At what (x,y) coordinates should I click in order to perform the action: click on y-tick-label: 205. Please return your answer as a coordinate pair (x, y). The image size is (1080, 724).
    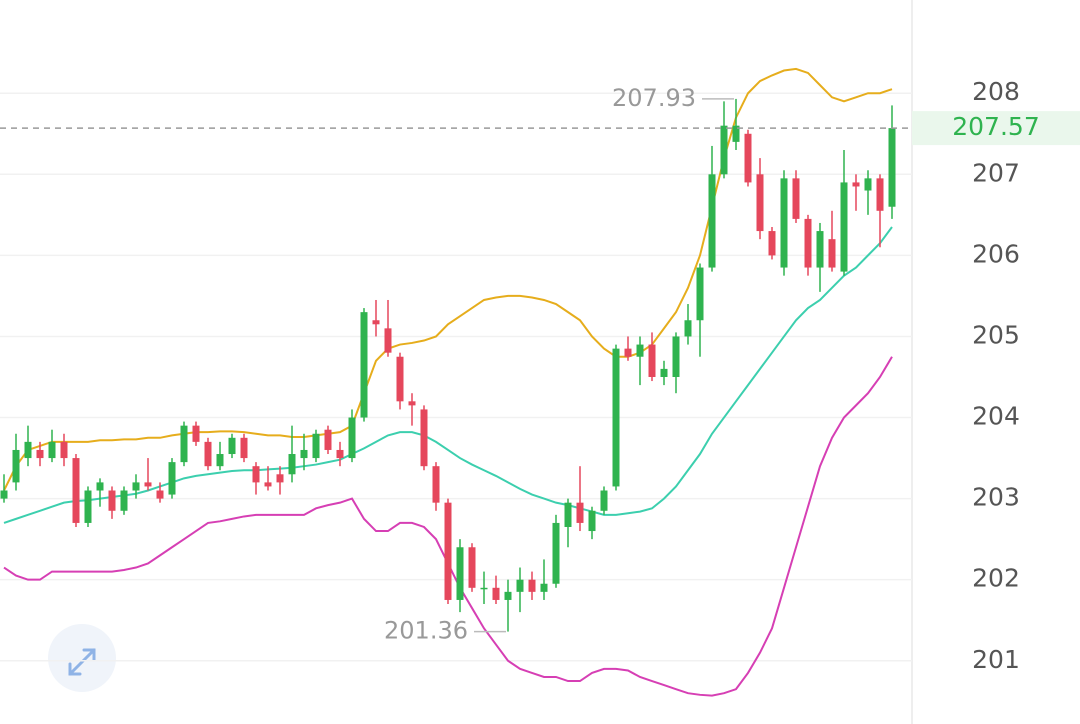
    Looking at the image, I should click on (996, 334).